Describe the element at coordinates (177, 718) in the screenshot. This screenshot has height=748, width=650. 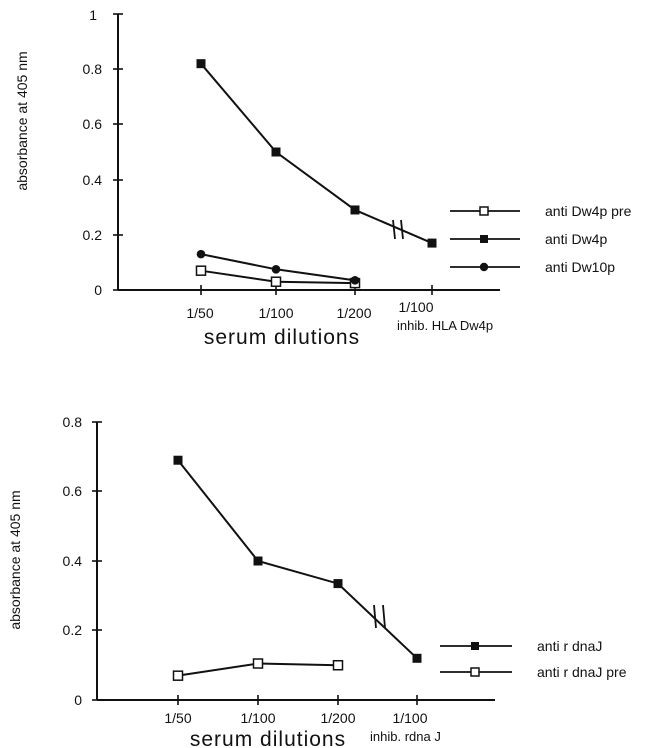
I see `chart-2-x-tick-label: 1/50` at that location.